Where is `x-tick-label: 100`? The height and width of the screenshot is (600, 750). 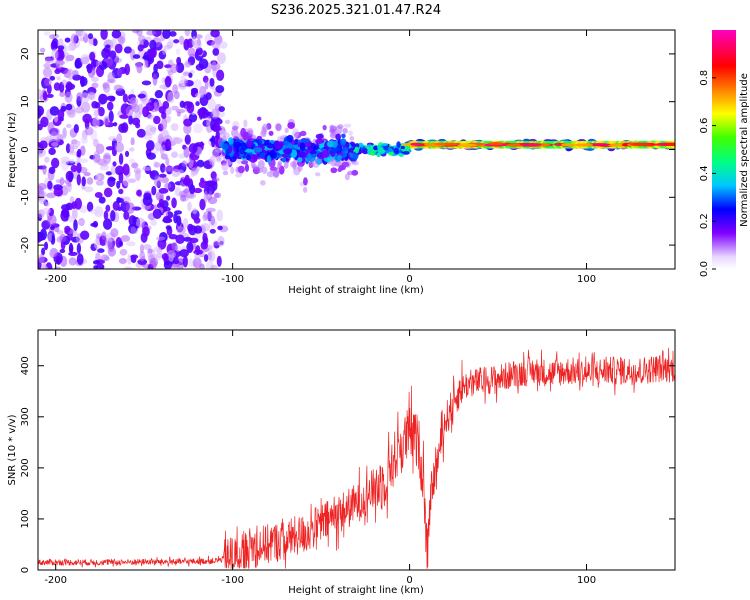
x-tick-label: 100 is located at coordinates (586, 279).